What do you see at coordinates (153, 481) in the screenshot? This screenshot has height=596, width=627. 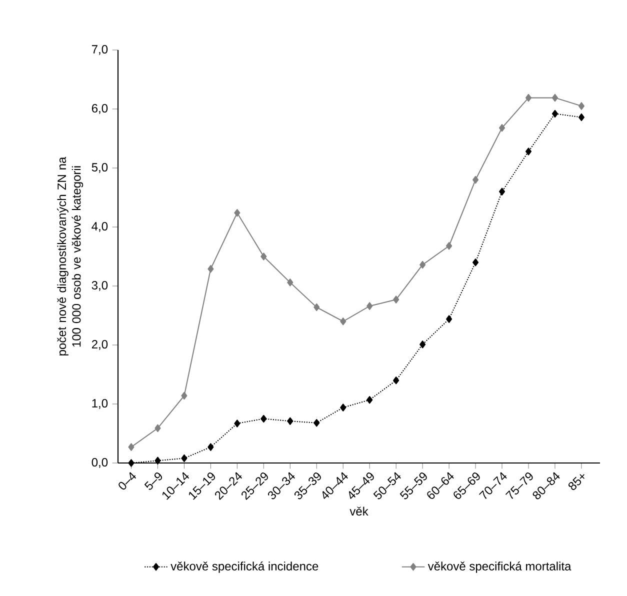 I see `x-tick-label: 5–9` at bounding box center [153, 481].